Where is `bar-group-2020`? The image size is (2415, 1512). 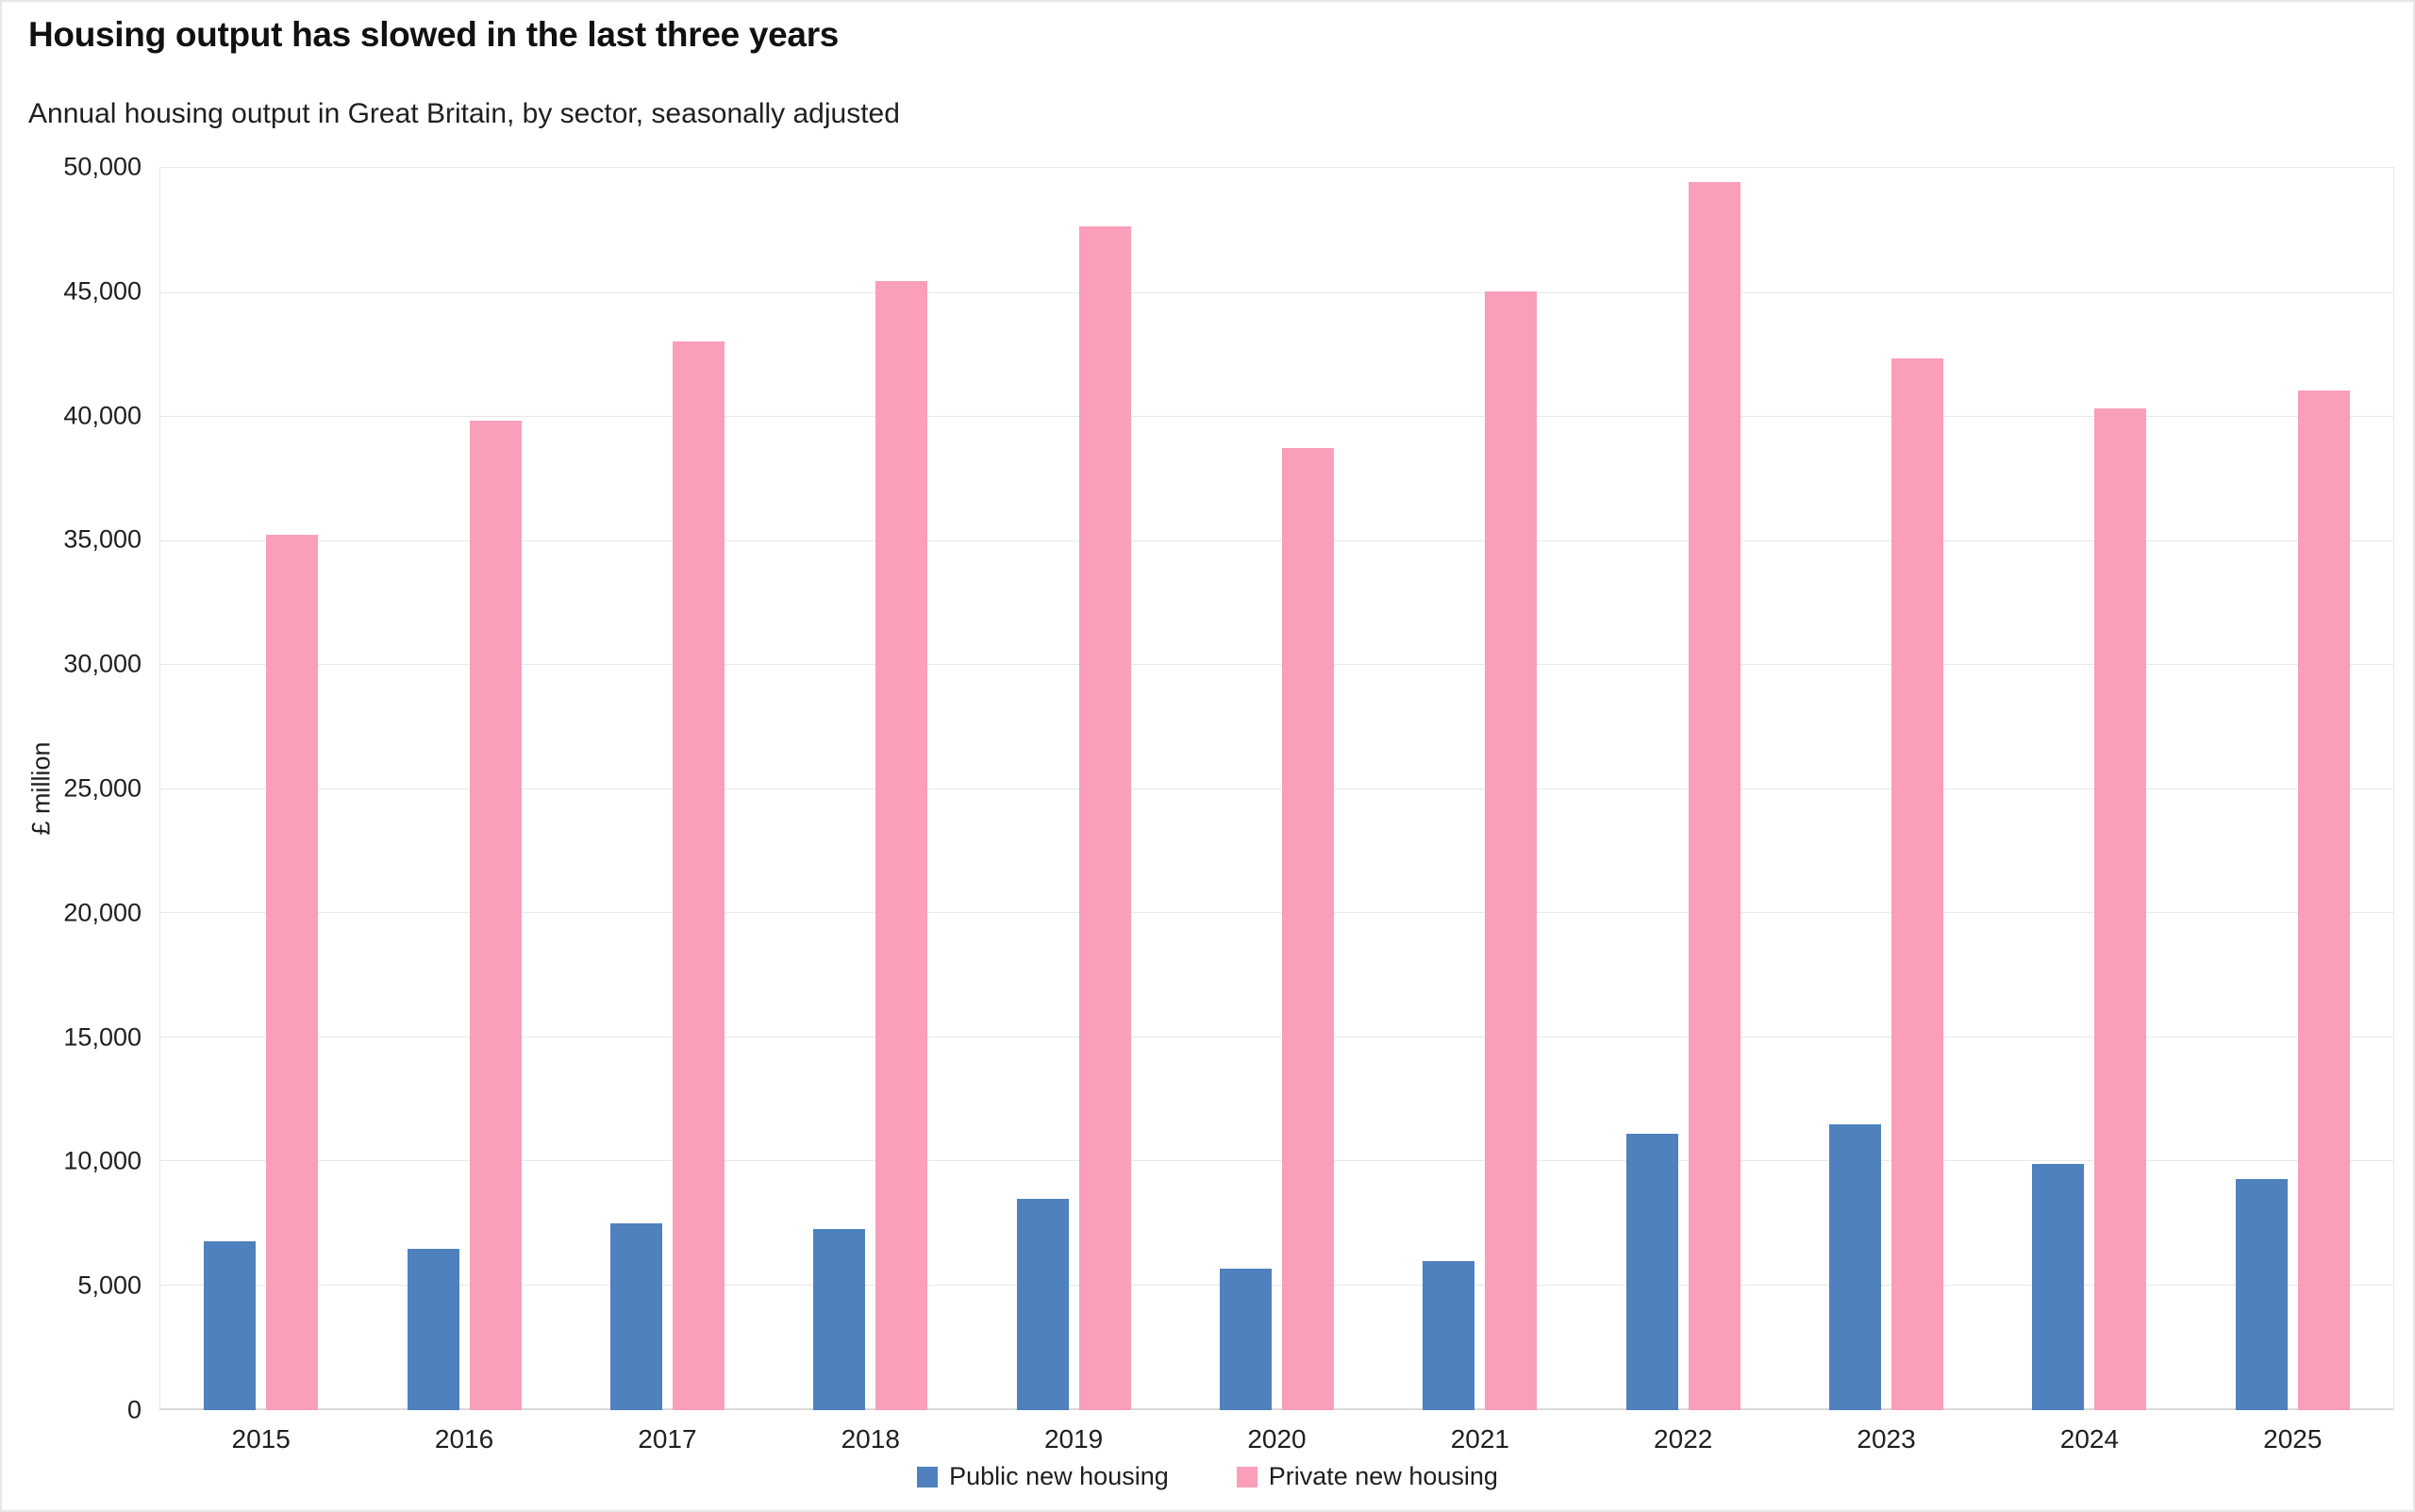 bar-group-2020 is located at coordinates (1277, 788).